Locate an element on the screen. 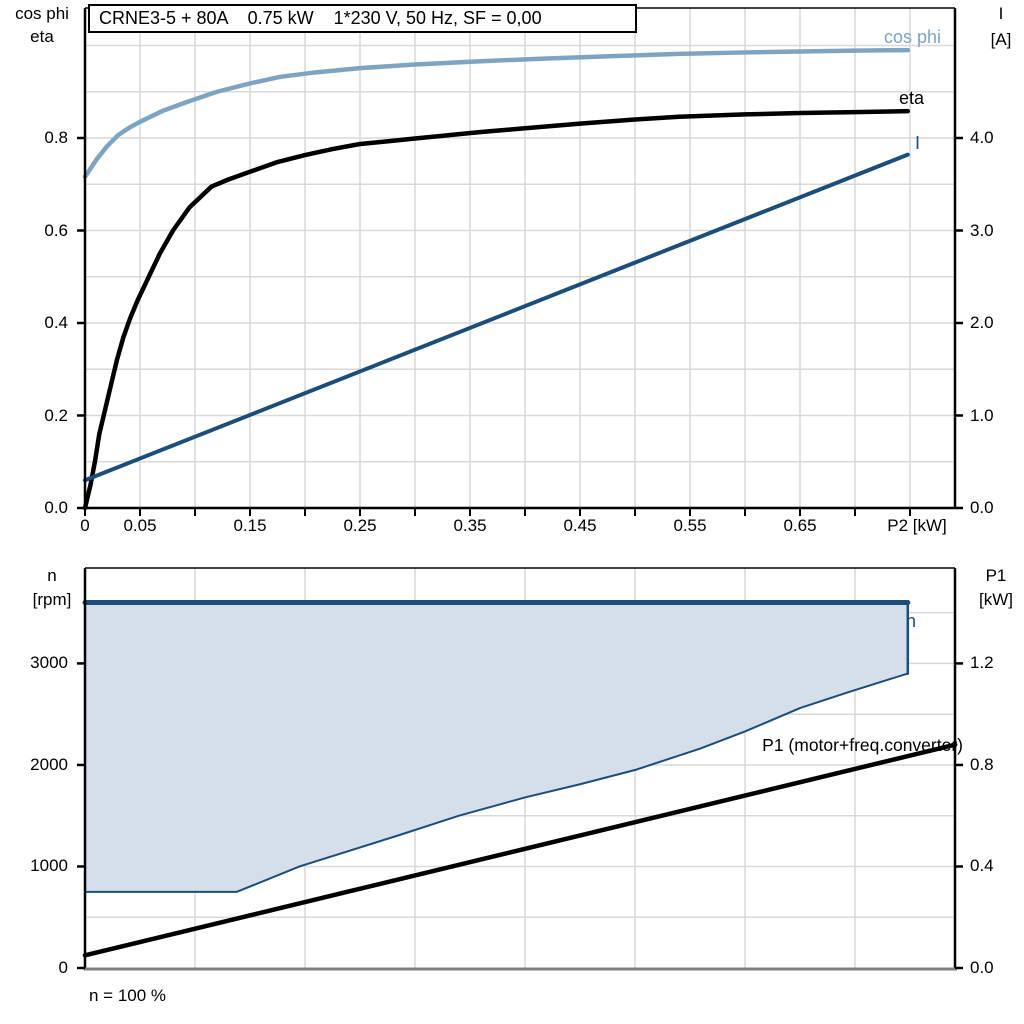 The image size is (1024, 1024). cos-phi-curve-label: cos phi is located at coordinates (913, 37).